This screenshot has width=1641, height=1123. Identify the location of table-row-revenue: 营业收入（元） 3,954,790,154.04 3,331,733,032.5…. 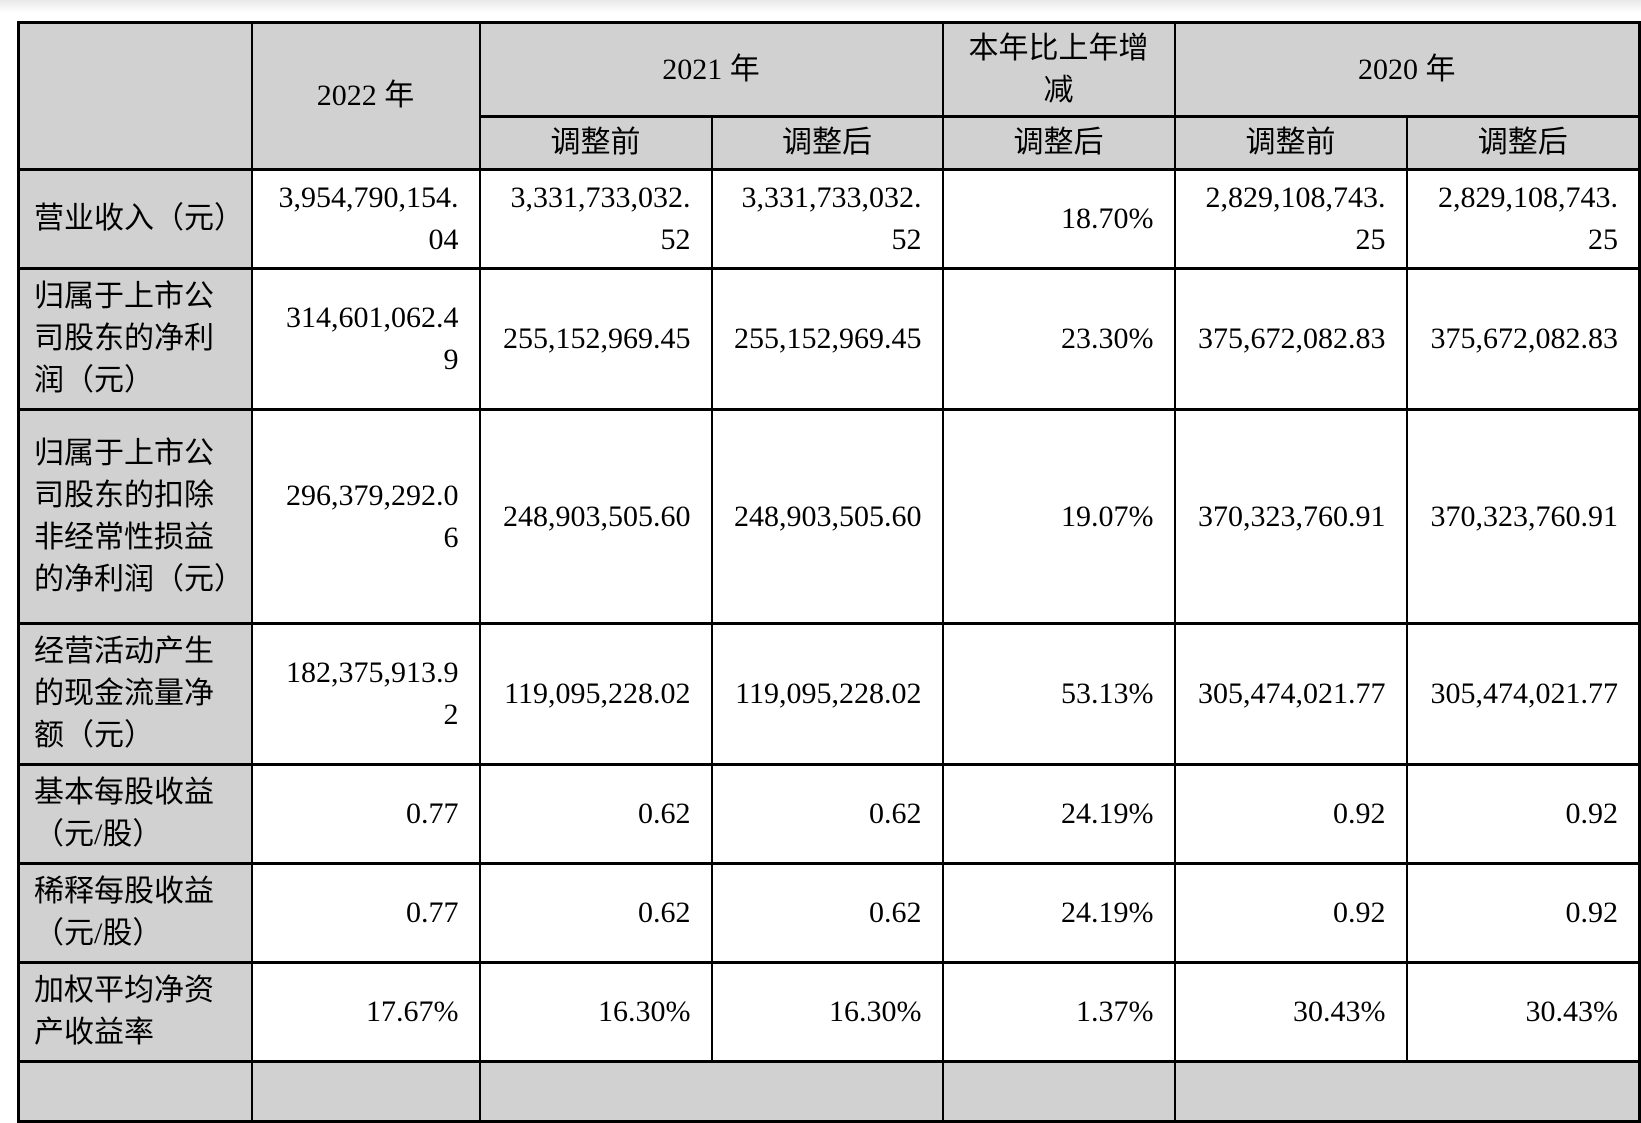
(829, 219).